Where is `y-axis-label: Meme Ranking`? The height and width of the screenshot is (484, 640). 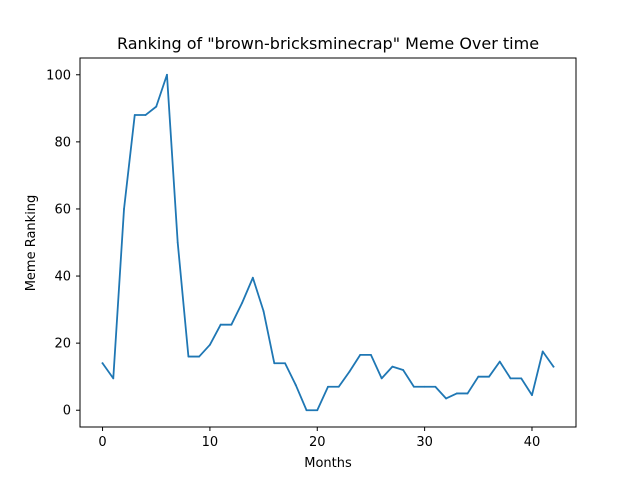 y-axis-label: Meme Ranking is located at coordinates (31, 243).